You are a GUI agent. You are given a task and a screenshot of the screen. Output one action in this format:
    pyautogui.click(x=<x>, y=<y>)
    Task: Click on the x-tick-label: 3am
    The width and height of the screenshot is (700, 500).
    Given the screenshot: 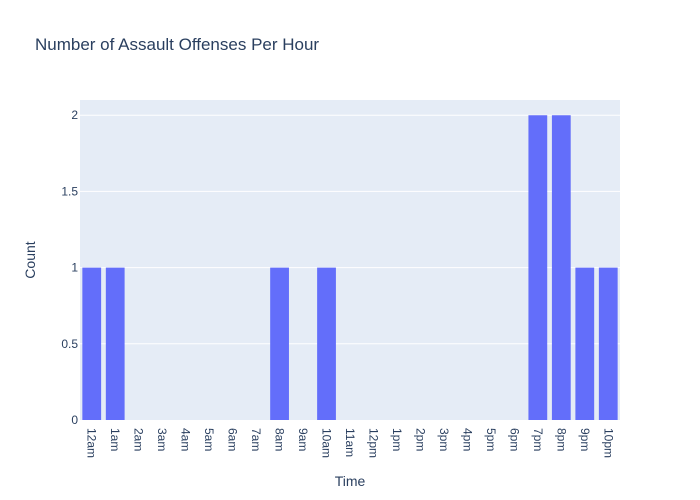 What is the action you would take?
    pyautogui.click(x=162, y=439)
    